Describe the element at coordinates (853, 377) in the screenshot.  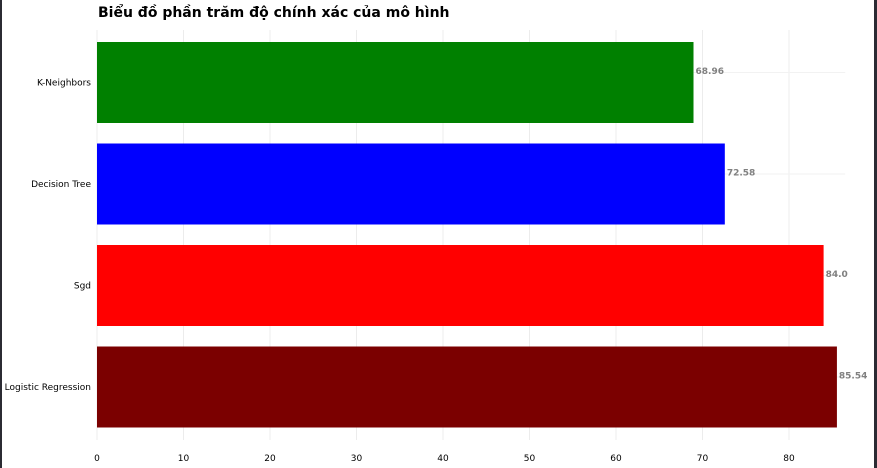
I see `value-label: 85.54` at that location.